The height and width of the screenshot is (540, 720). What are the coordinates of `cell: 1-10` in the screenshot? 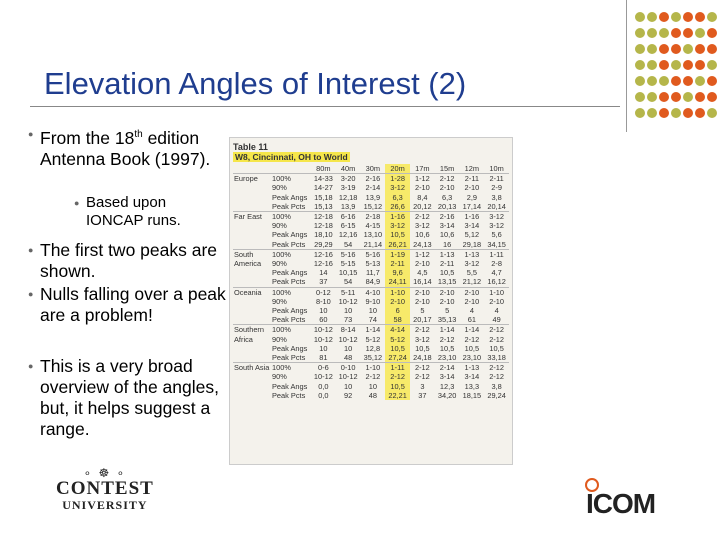 It's located at (397, 291).